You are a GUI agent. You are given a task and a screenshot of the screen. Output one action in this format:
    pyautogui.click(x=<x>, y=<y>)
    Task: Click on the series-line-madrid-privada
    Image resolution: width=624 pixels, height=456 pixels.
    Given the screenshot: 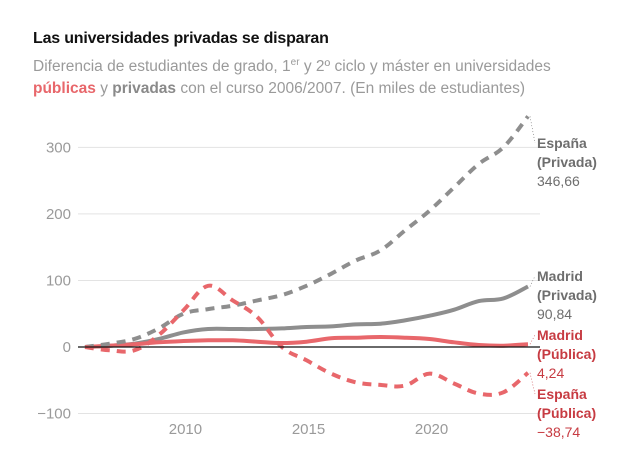 What is the action you would take?
    pyautogui.click(x=306, y=316)
    